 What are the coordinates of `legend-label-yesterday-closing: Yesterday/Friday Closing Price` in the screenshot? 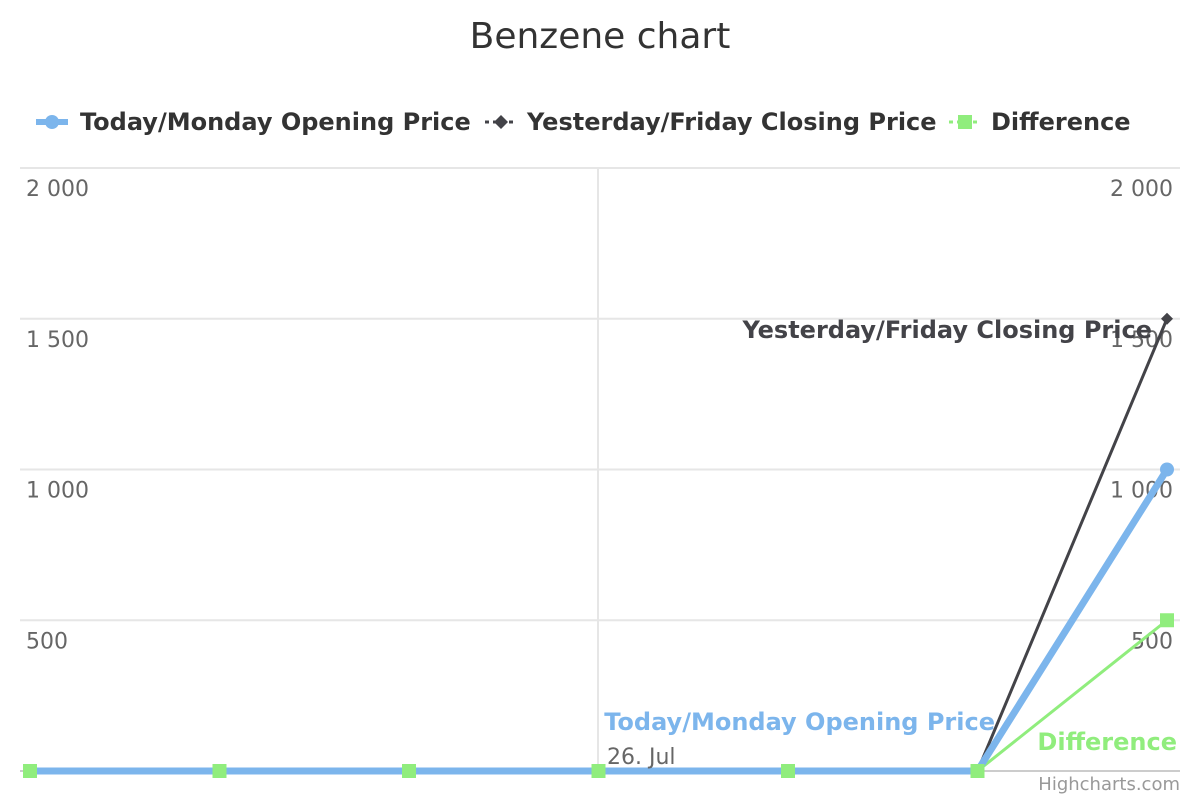 It's located at (731, 122).